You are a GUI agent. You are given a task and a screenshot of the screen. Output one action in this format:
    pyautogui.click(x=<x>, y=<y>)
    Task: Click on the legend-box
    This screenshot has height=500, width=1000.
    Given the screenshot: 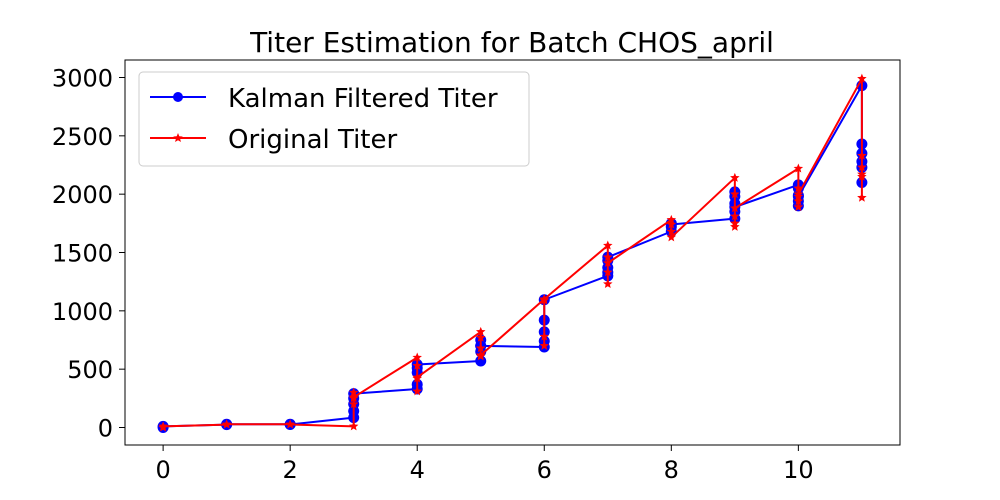 What is the action you would take?
    pyautogui.click(x=334, y=119)
    